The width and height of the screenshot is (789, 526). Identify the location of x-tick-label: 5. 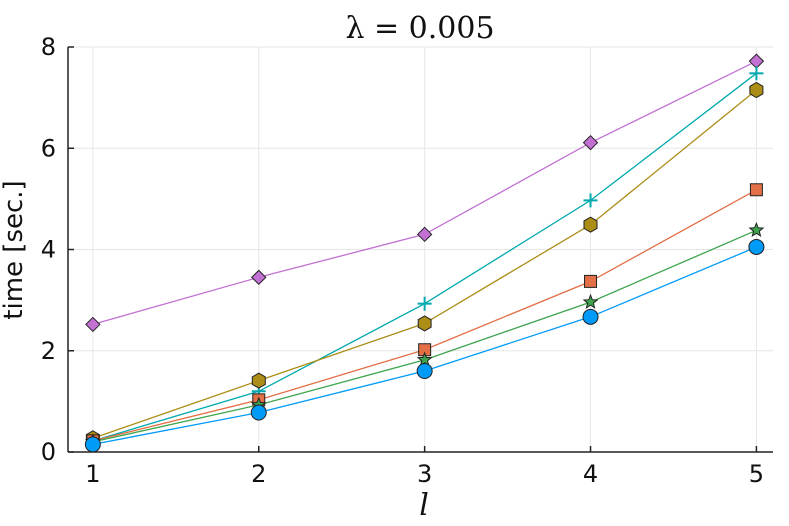
(756, 474).